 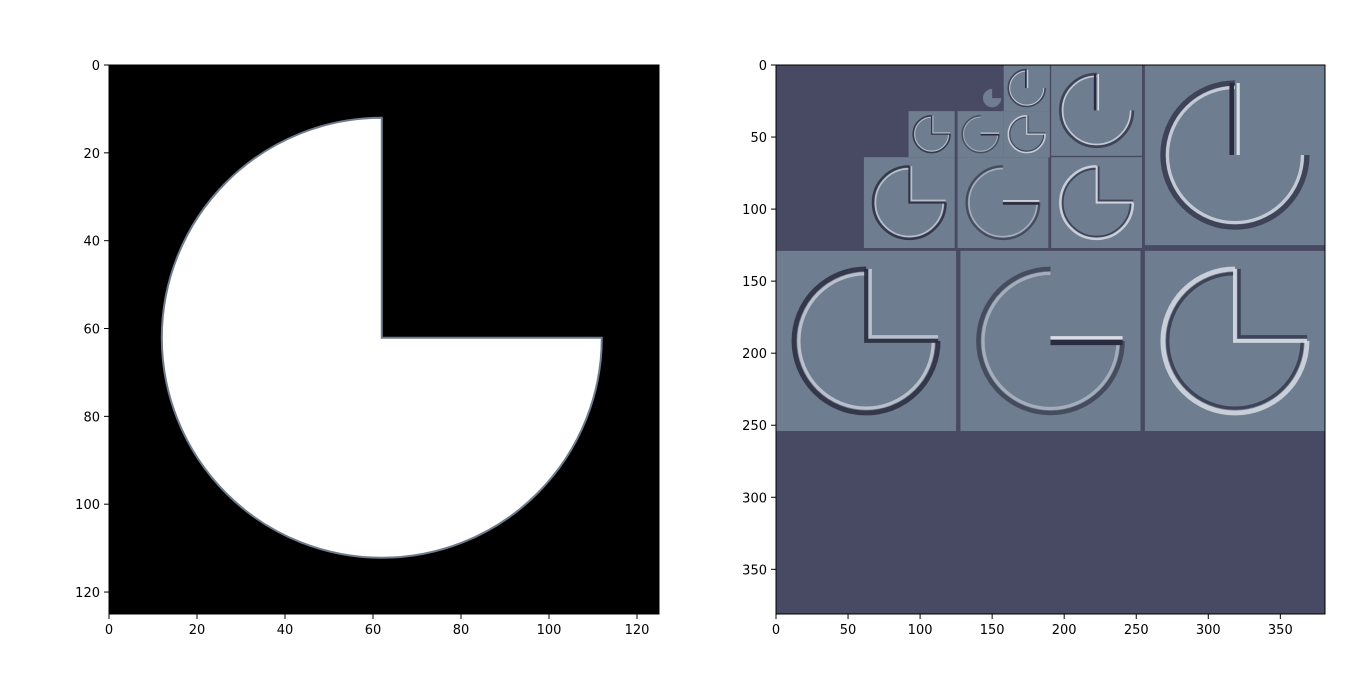 What do you see at coordinates (637, 630) in the screenshot?
I see `x-tick-label: 120` at bounding box center [637, 630].